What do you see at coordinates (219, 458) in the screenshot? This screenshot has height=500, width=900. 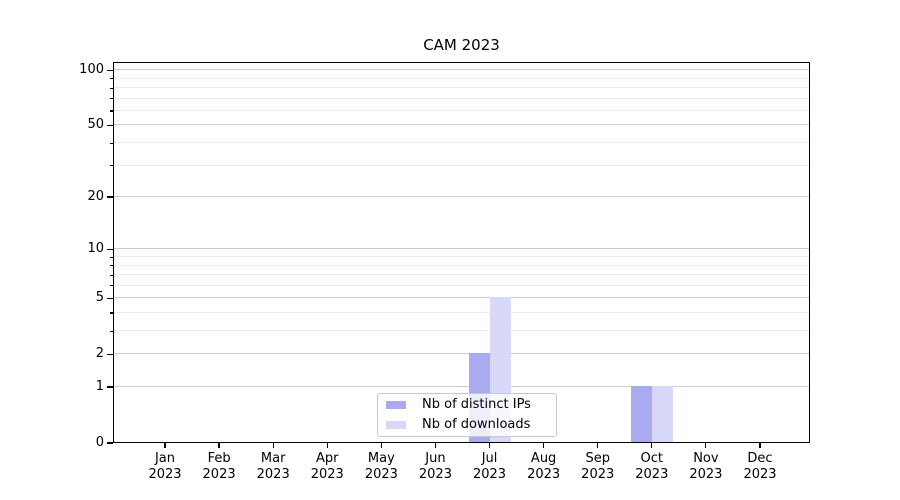 I see `x-axis-label-month: Feb` at bounding box center [219, 458].